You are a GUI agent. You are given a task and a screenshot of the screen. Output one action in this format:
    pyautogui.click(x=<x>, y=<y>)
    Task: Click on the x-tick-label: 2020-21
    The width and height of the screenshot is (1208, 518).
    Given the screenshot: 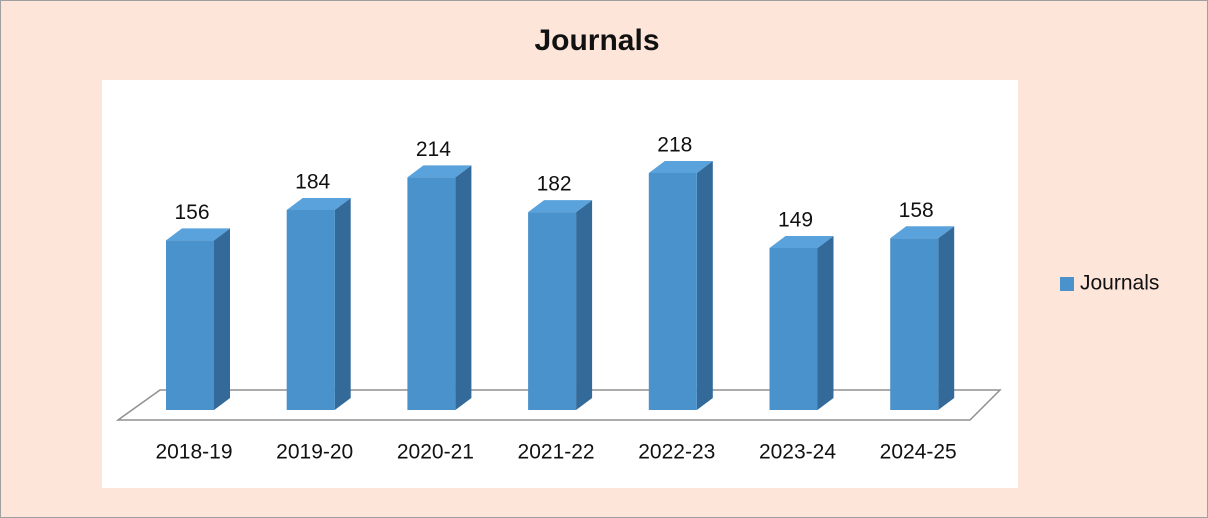 What is the action you would take?
    pyautogui.click(x=435, y=452)
    